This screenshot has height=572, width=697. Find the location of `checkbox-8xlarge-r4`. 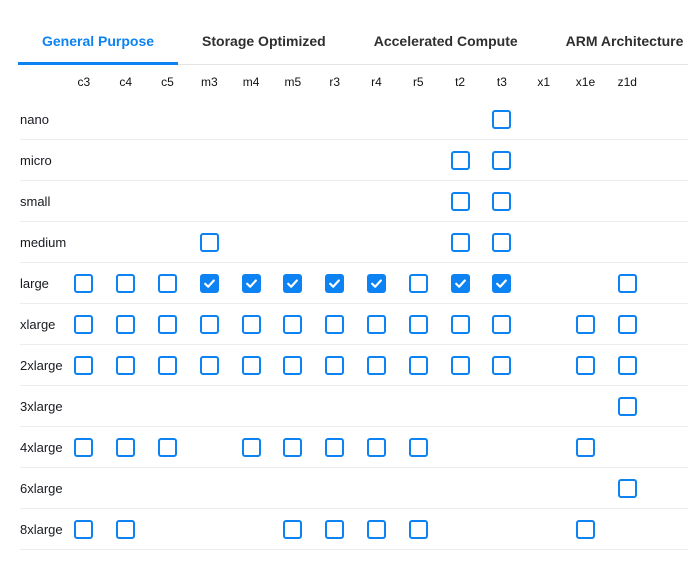

checkbox-8xlarge-r4 is located at coordinates (376, 529).